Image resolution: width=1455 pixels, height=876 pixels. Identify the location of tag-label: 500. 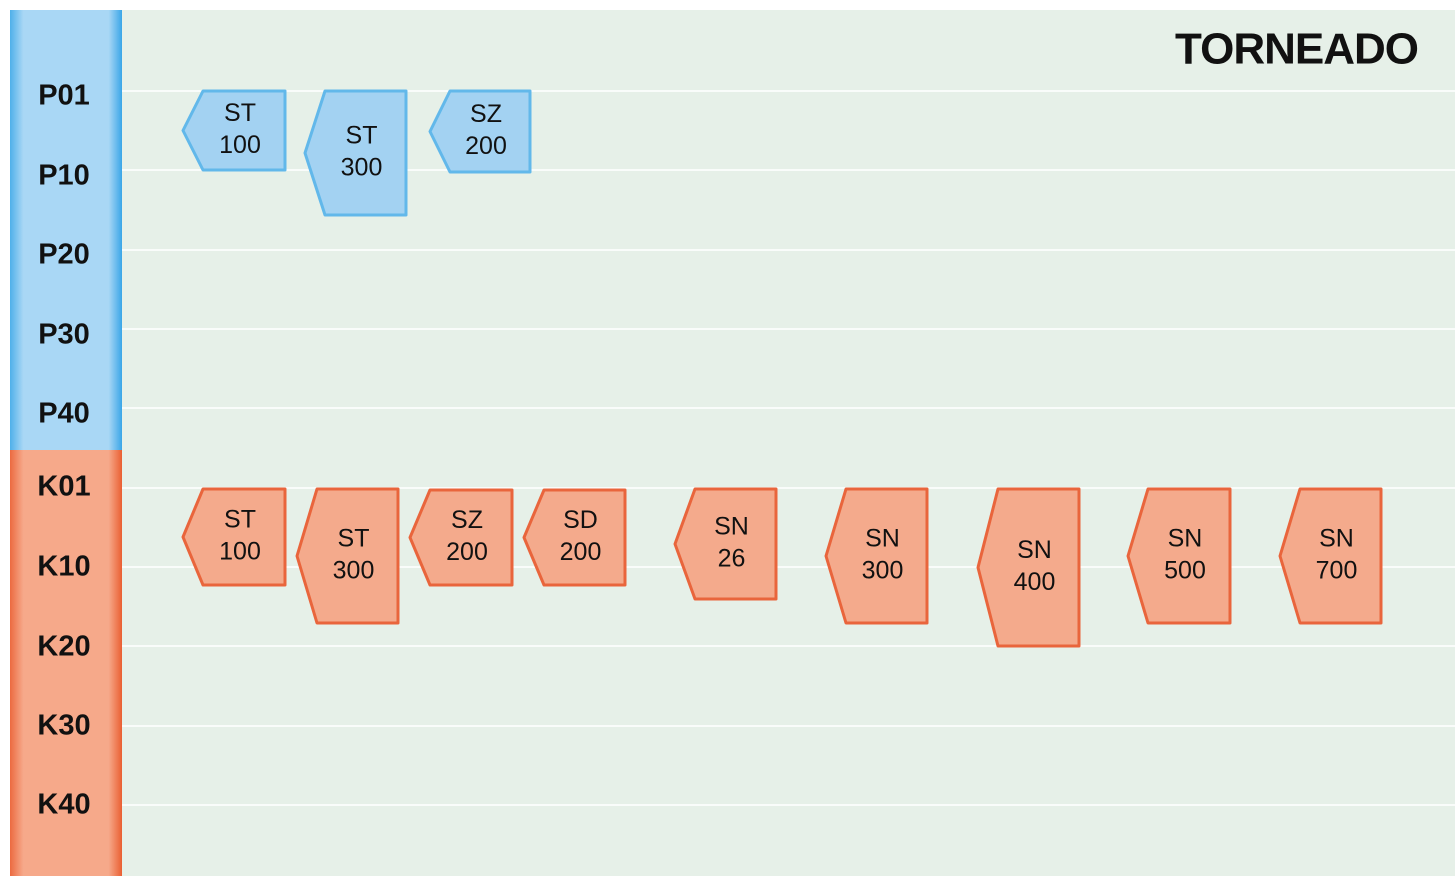
(1185, 571).